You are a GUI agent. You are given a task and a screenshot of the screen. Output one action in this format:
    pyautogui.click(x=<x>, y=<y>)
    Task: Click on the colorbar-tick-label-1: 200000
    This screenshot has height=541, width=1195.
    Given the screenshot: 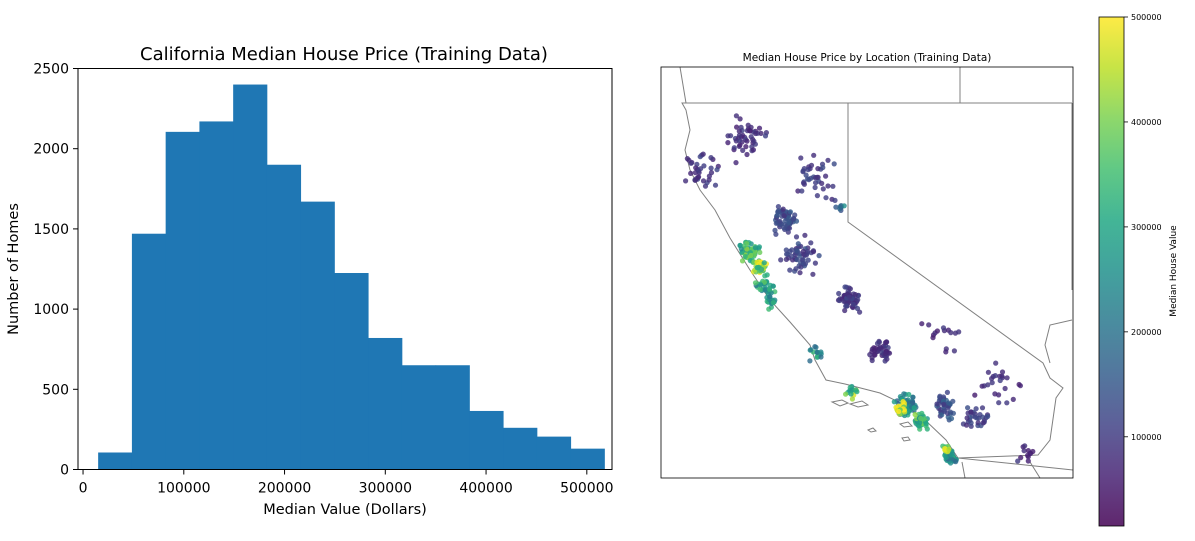 What is the action you would take?
    pyautogui.click(x=1146, y=332)
    